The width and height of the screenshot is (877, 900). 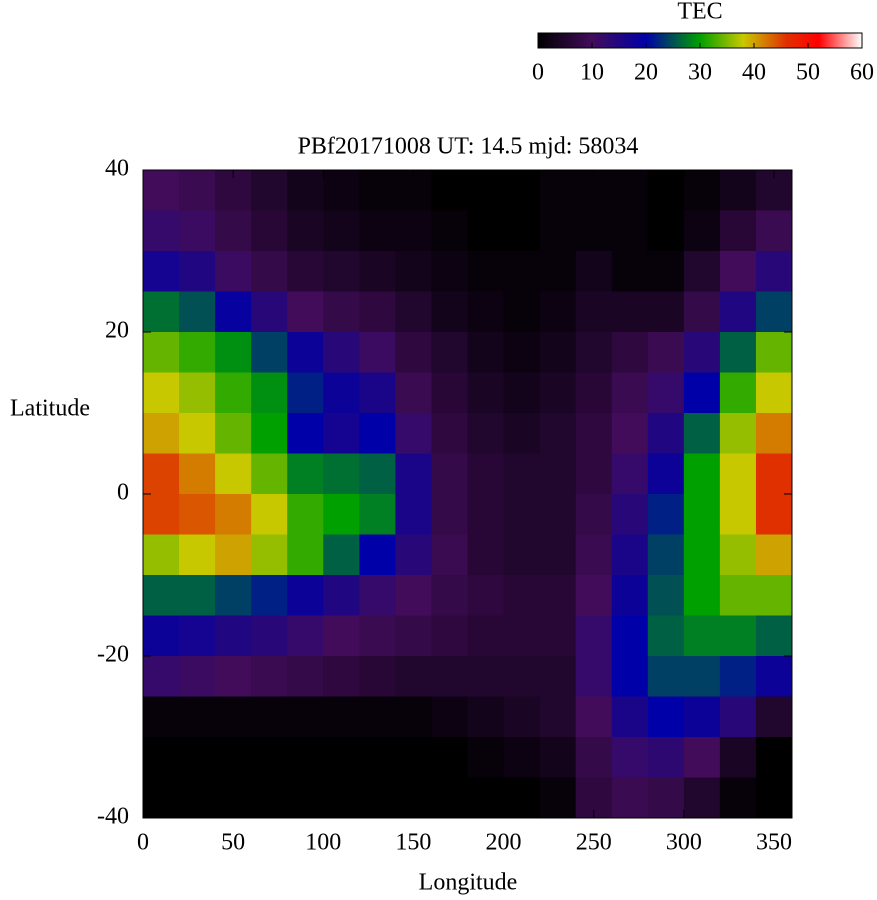 I want to click on y-tick-label: 40, so click(x=117, y=169).